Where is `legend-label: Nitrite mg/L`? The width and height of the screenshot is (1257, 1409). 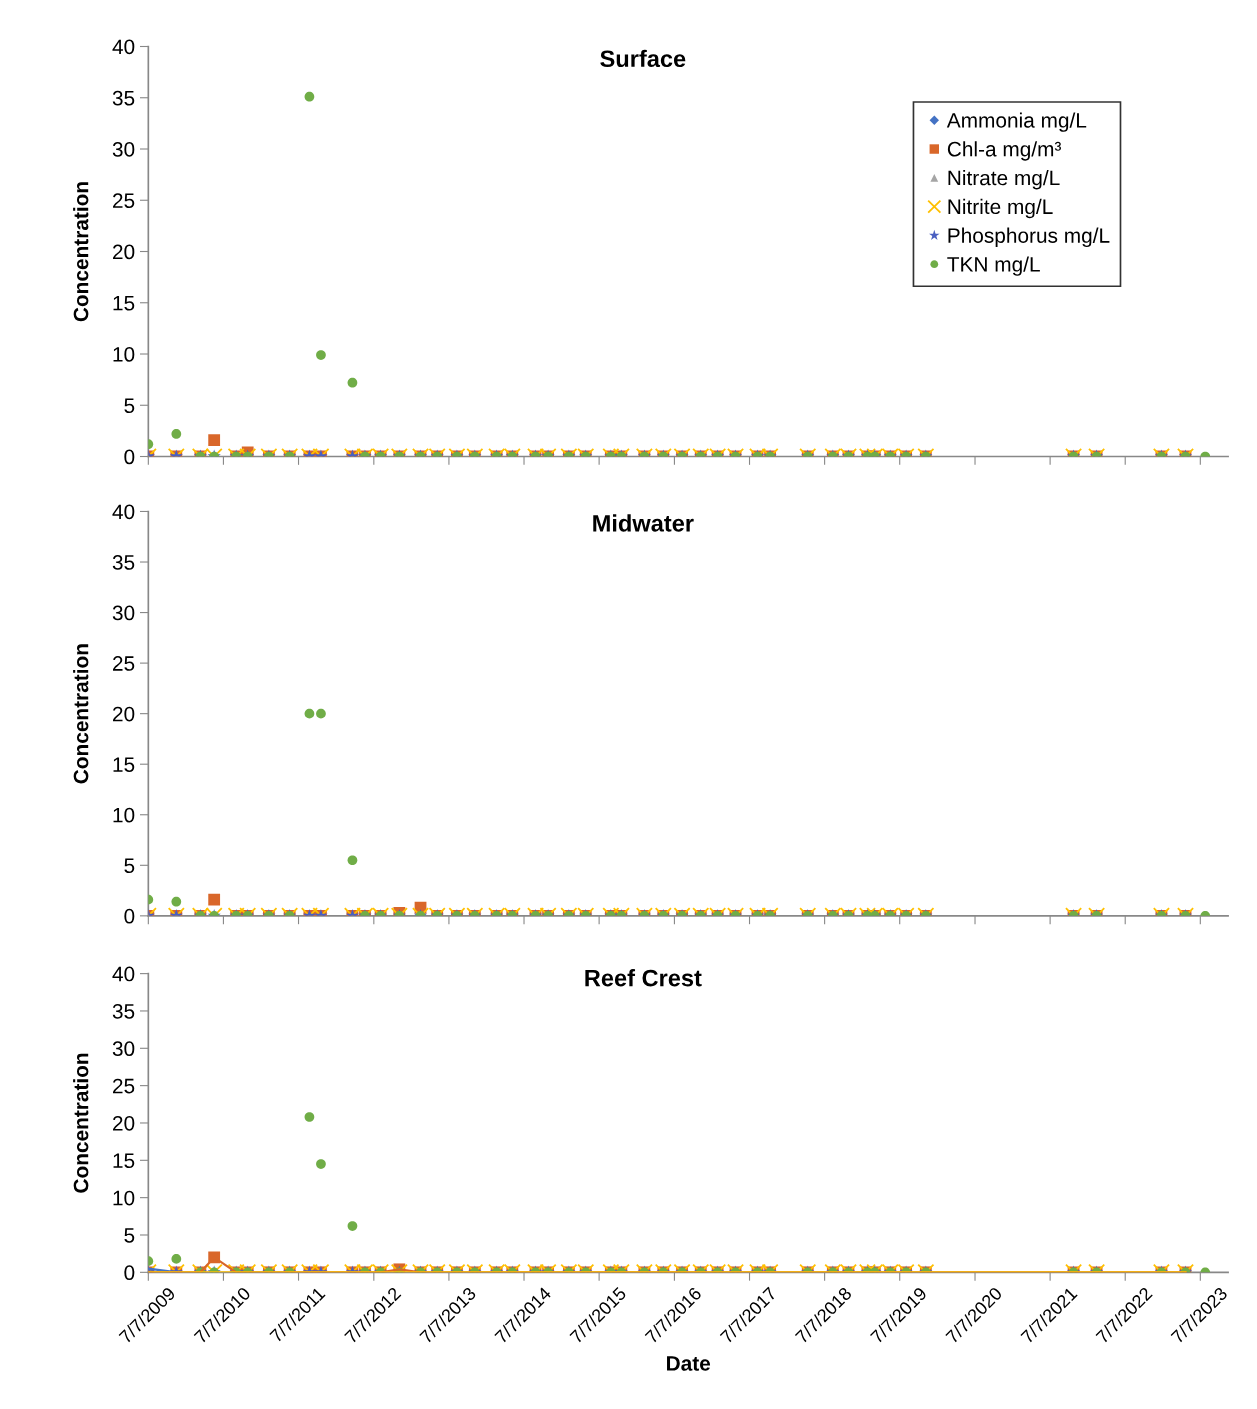 legend-label: Nitrite mg/L is located at coordinates (1000, 208).